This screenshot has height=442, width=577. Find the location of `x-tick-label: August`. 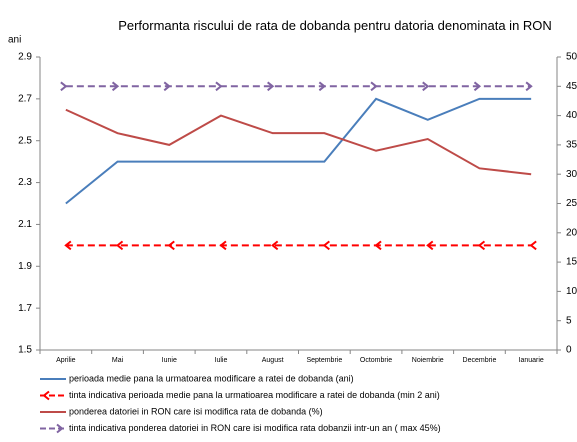

x-tick-label: August is located at coordinates (273, 360).